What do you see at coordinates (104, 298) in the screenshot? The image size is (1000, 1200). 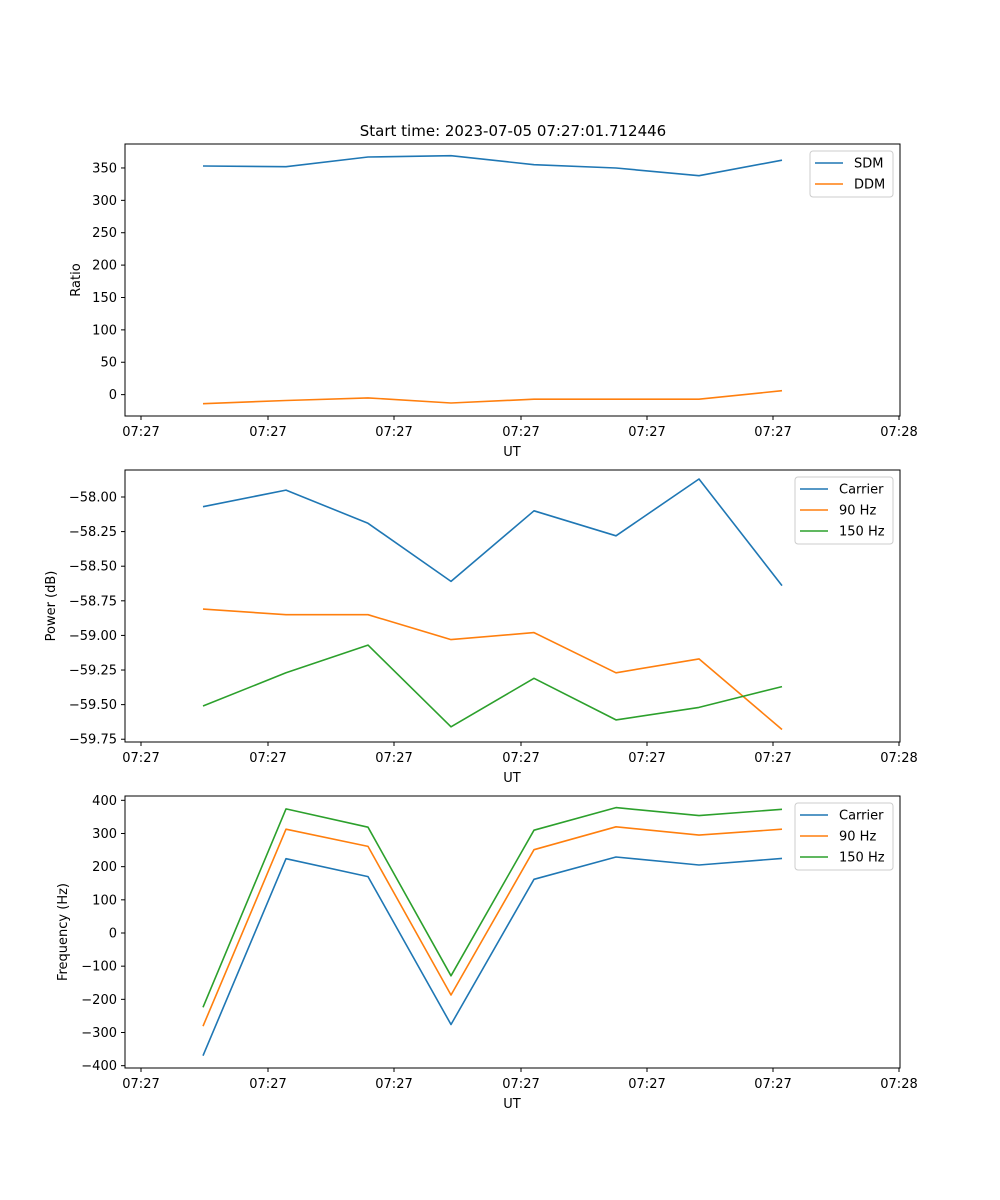 I see `y-tick-label: 150` at bounding box center [104, 298].